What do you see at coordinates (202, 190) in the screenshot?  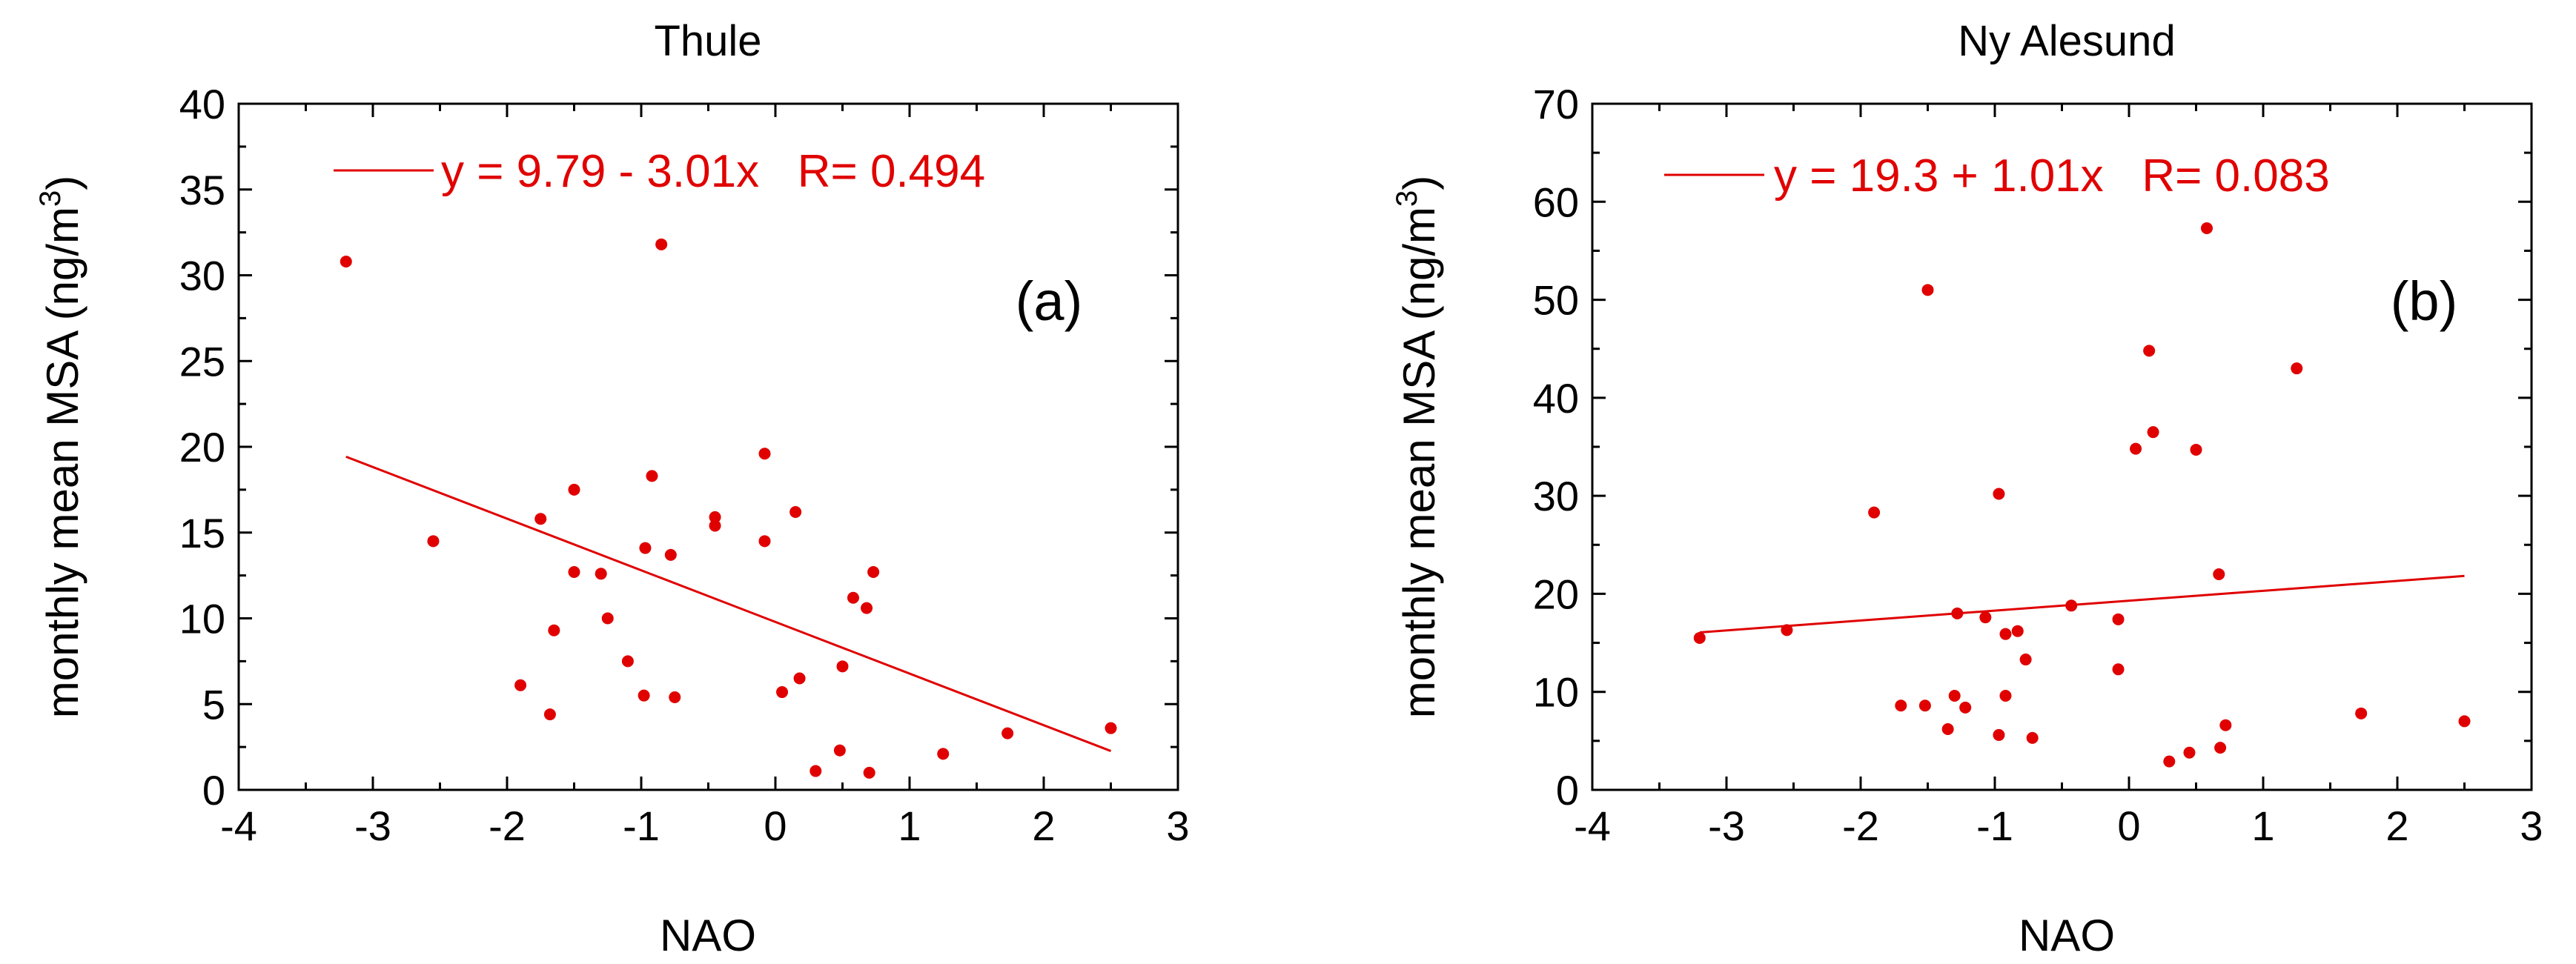 I see `y-tick-label: 35` at bounding box center [202, 190].